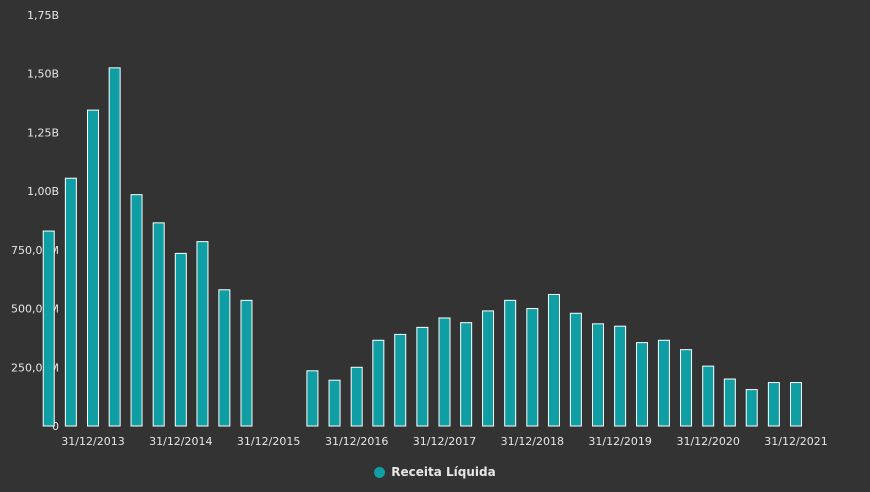  I want to click on legend-marker-icon, so click(380, 472).